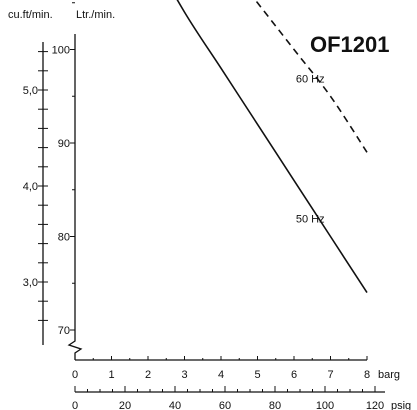  I want to click on chart-title: OF1201, so click(350, 44).